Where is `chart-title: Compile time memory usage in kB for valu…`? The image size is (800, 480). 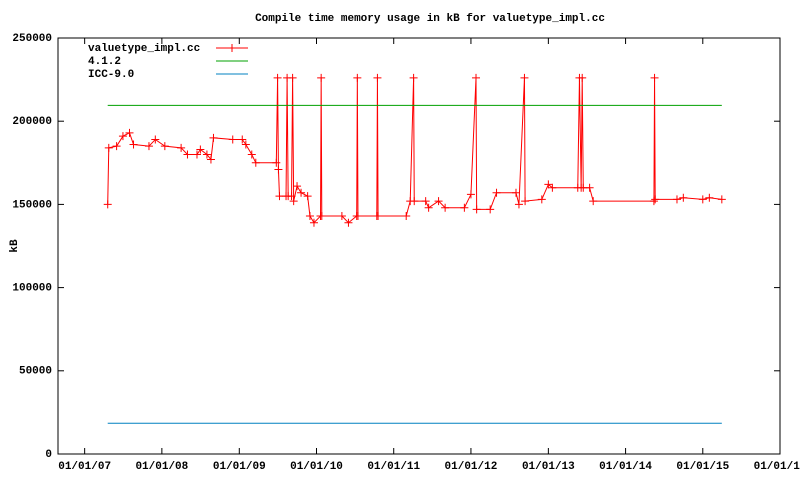
chart-title: Compile time memory usage in kB for valu… is located at coordinates (430, 19).